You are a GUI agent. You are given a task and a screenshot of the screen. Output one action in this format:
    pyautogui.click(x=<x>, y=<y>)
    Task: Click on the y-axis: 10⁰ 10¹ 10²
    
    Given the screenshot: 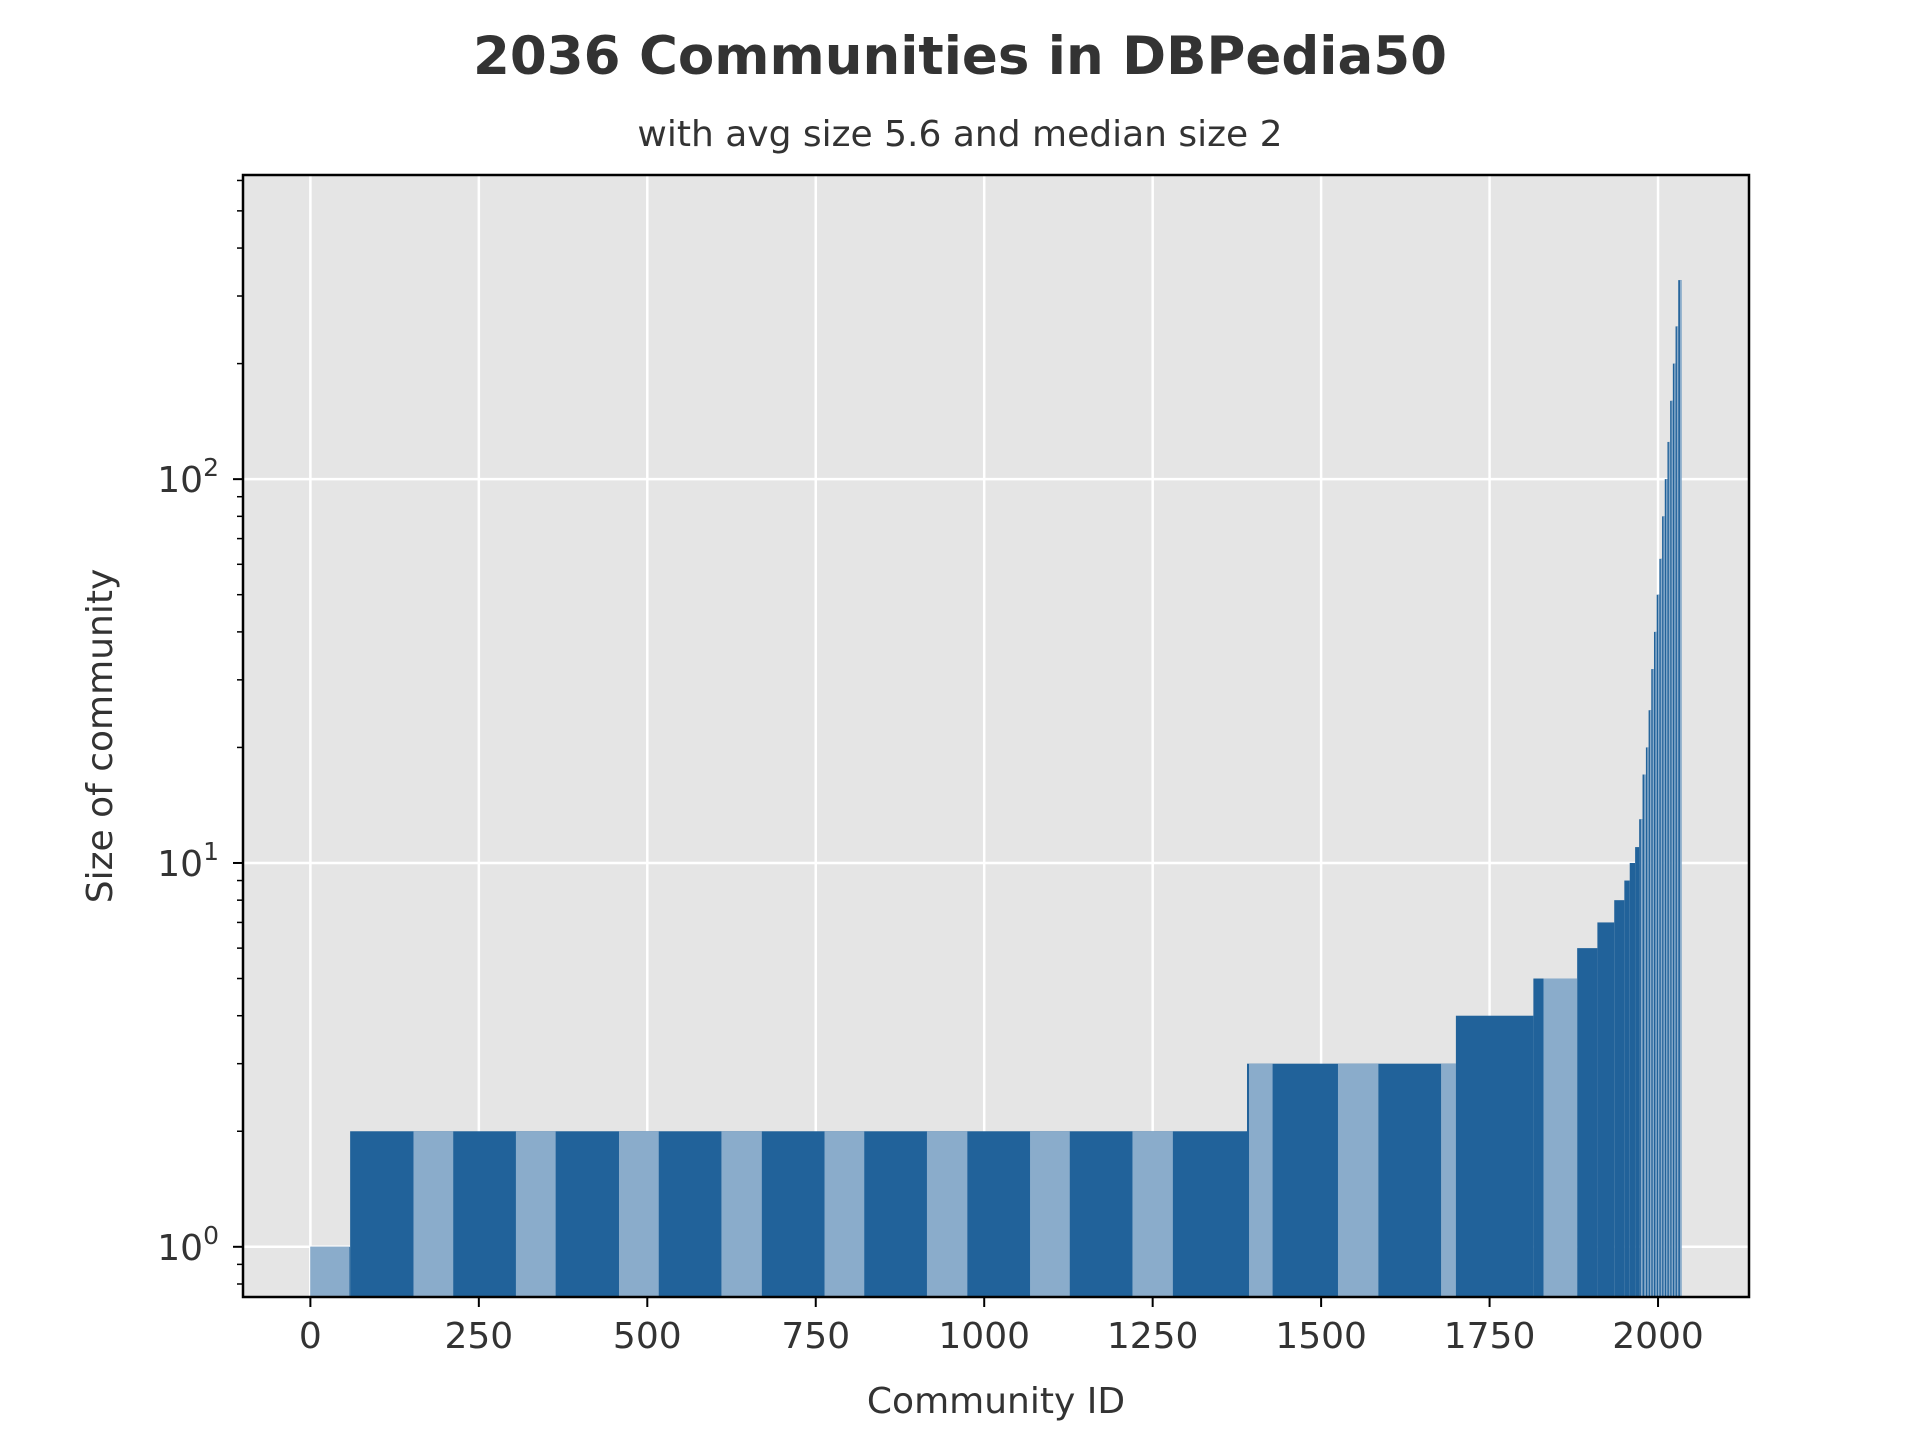 What is the action you would take?
    pyautogui.click(x=200, y=732)
    